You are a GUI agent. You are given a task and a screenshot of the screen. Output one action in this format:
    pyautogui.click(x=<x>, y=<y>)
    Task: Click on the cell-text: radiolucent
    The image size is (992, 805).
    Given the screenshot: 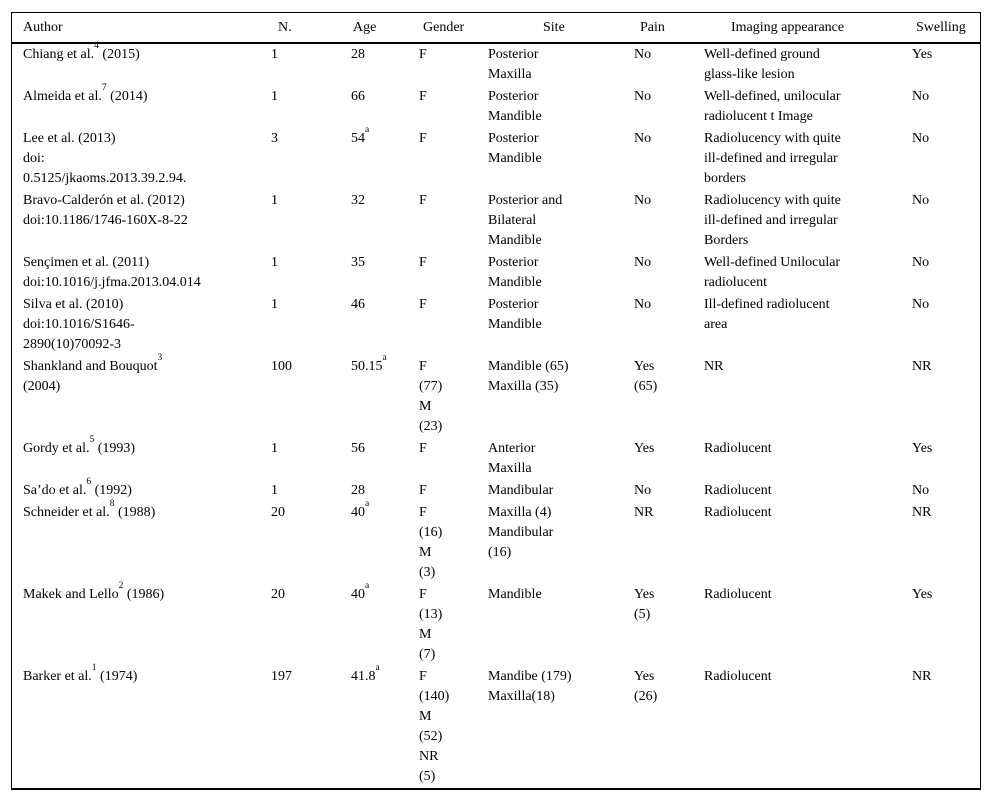 What is the action you would take?
    pyautogui.click(x=735, y=282)
    